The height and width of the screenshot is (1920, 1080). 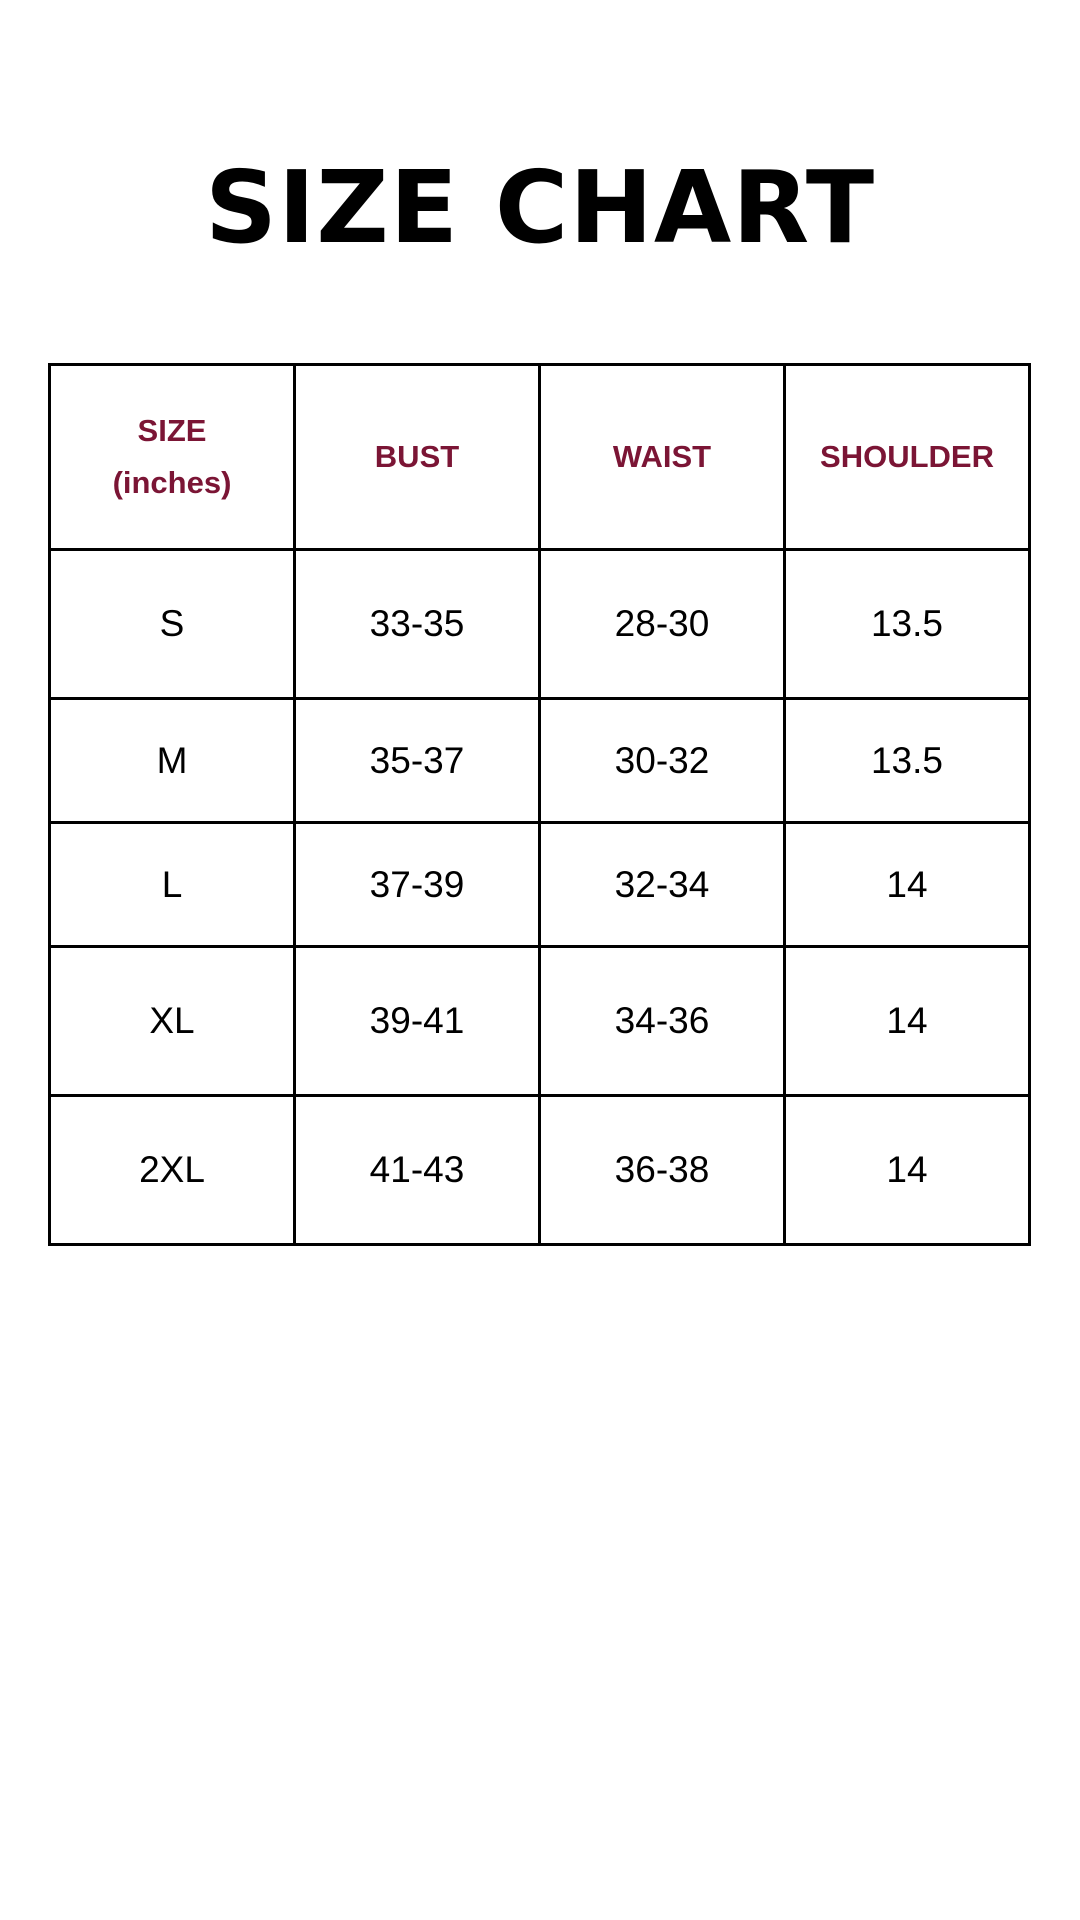 I want to click on cell-waist: 36-38, so click(x=662, y=1170).